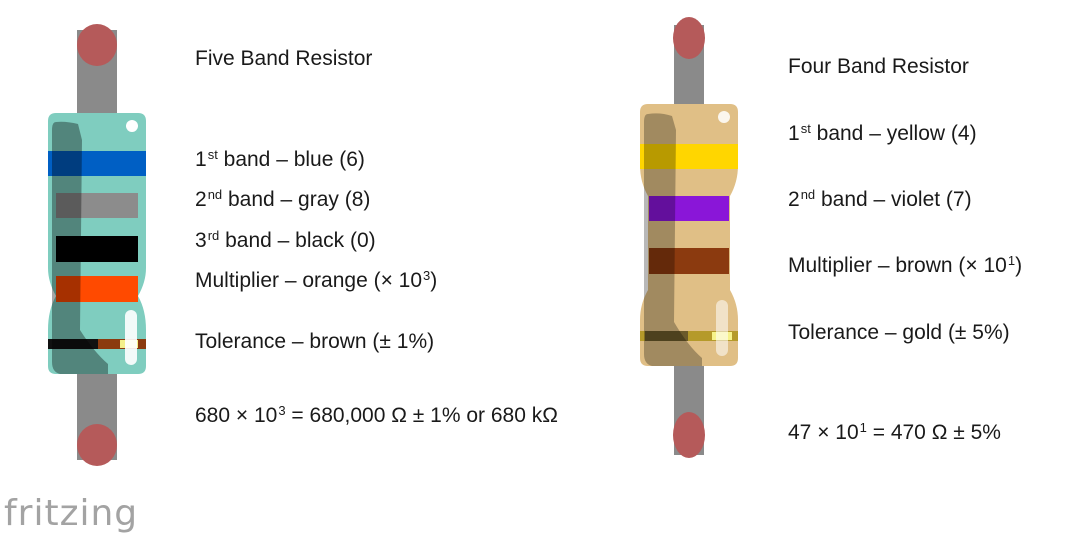 Image resolution: width=1085 pixels, height=537 pixels. What do you see at coordinates (315, 341) in the screenshot?
I see `five-band-tolerance-text: Tolerance – brown (± 1%)` at bounding box center [315, 341].